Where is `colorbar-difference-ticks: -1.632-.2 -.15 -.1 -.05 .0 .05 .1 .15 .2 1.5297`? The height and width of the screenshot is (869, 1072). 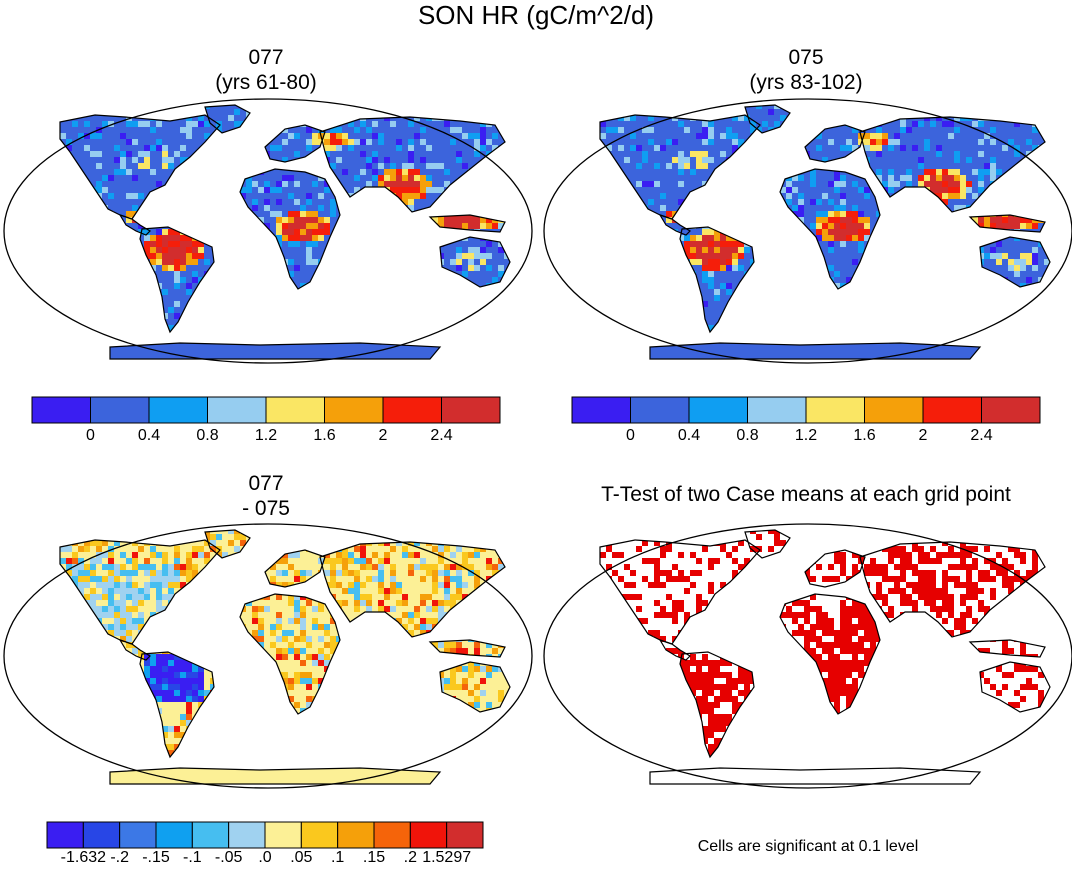 colorbar-difference-ticks: -1.632-.2 -.15 -.1 -.05 .0 .05 .1 .15 .2 1.5297 is located at coordinates (265, 859).